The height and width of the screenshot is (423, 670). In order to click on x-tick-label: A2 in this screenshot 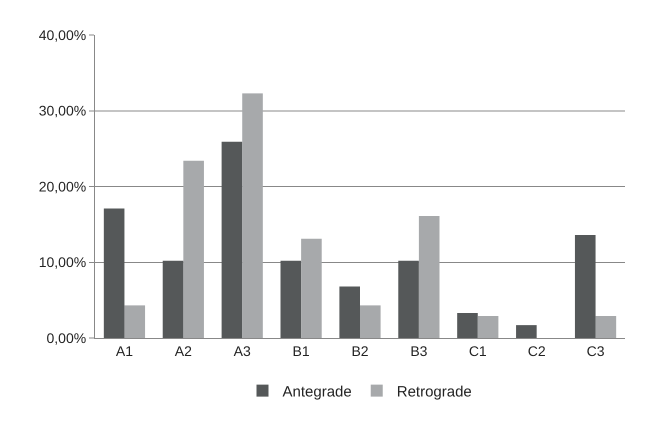, I will do `click(183, 350)`.